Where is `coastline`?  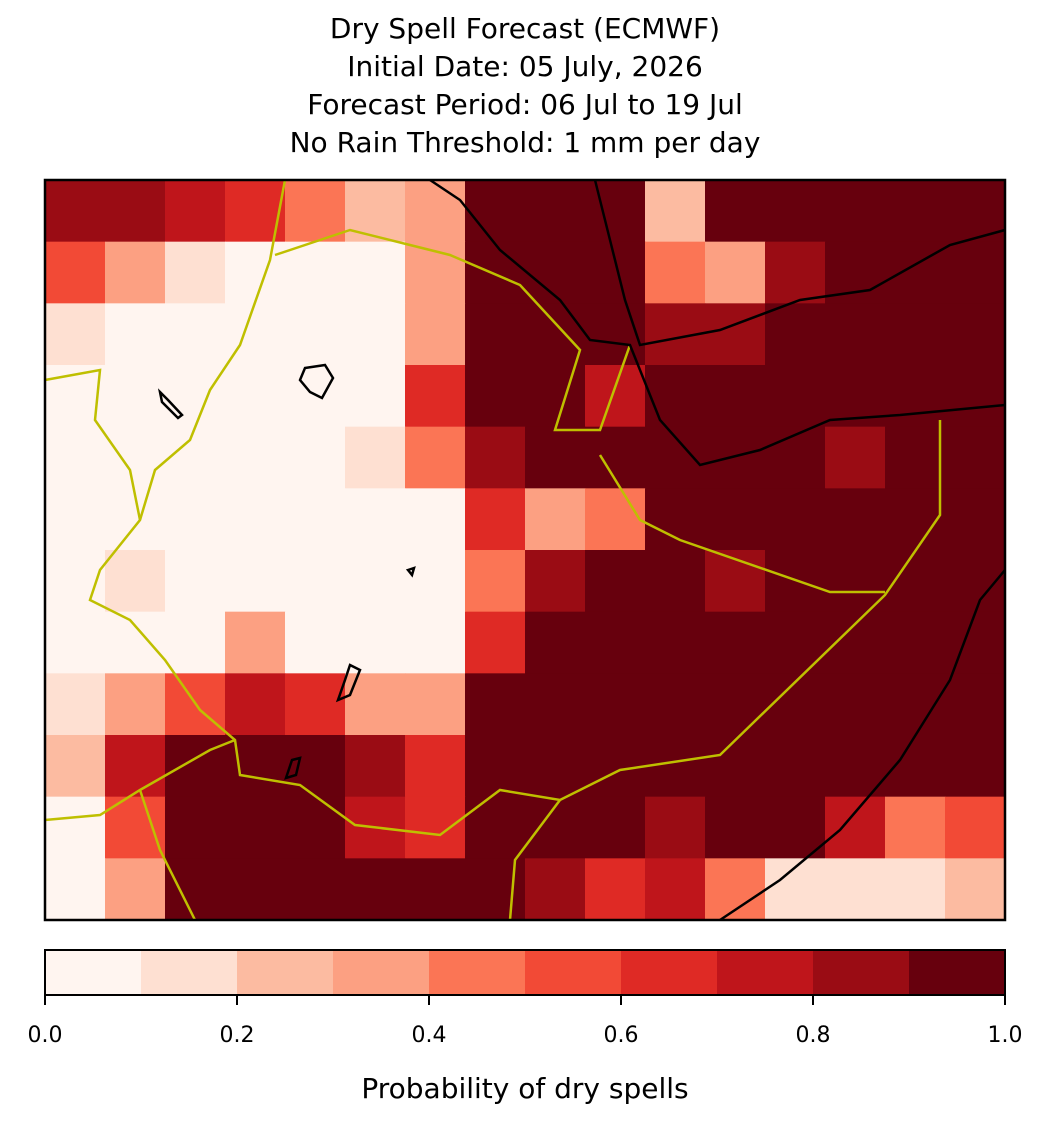 coastline is located at coordinates (862, 745).